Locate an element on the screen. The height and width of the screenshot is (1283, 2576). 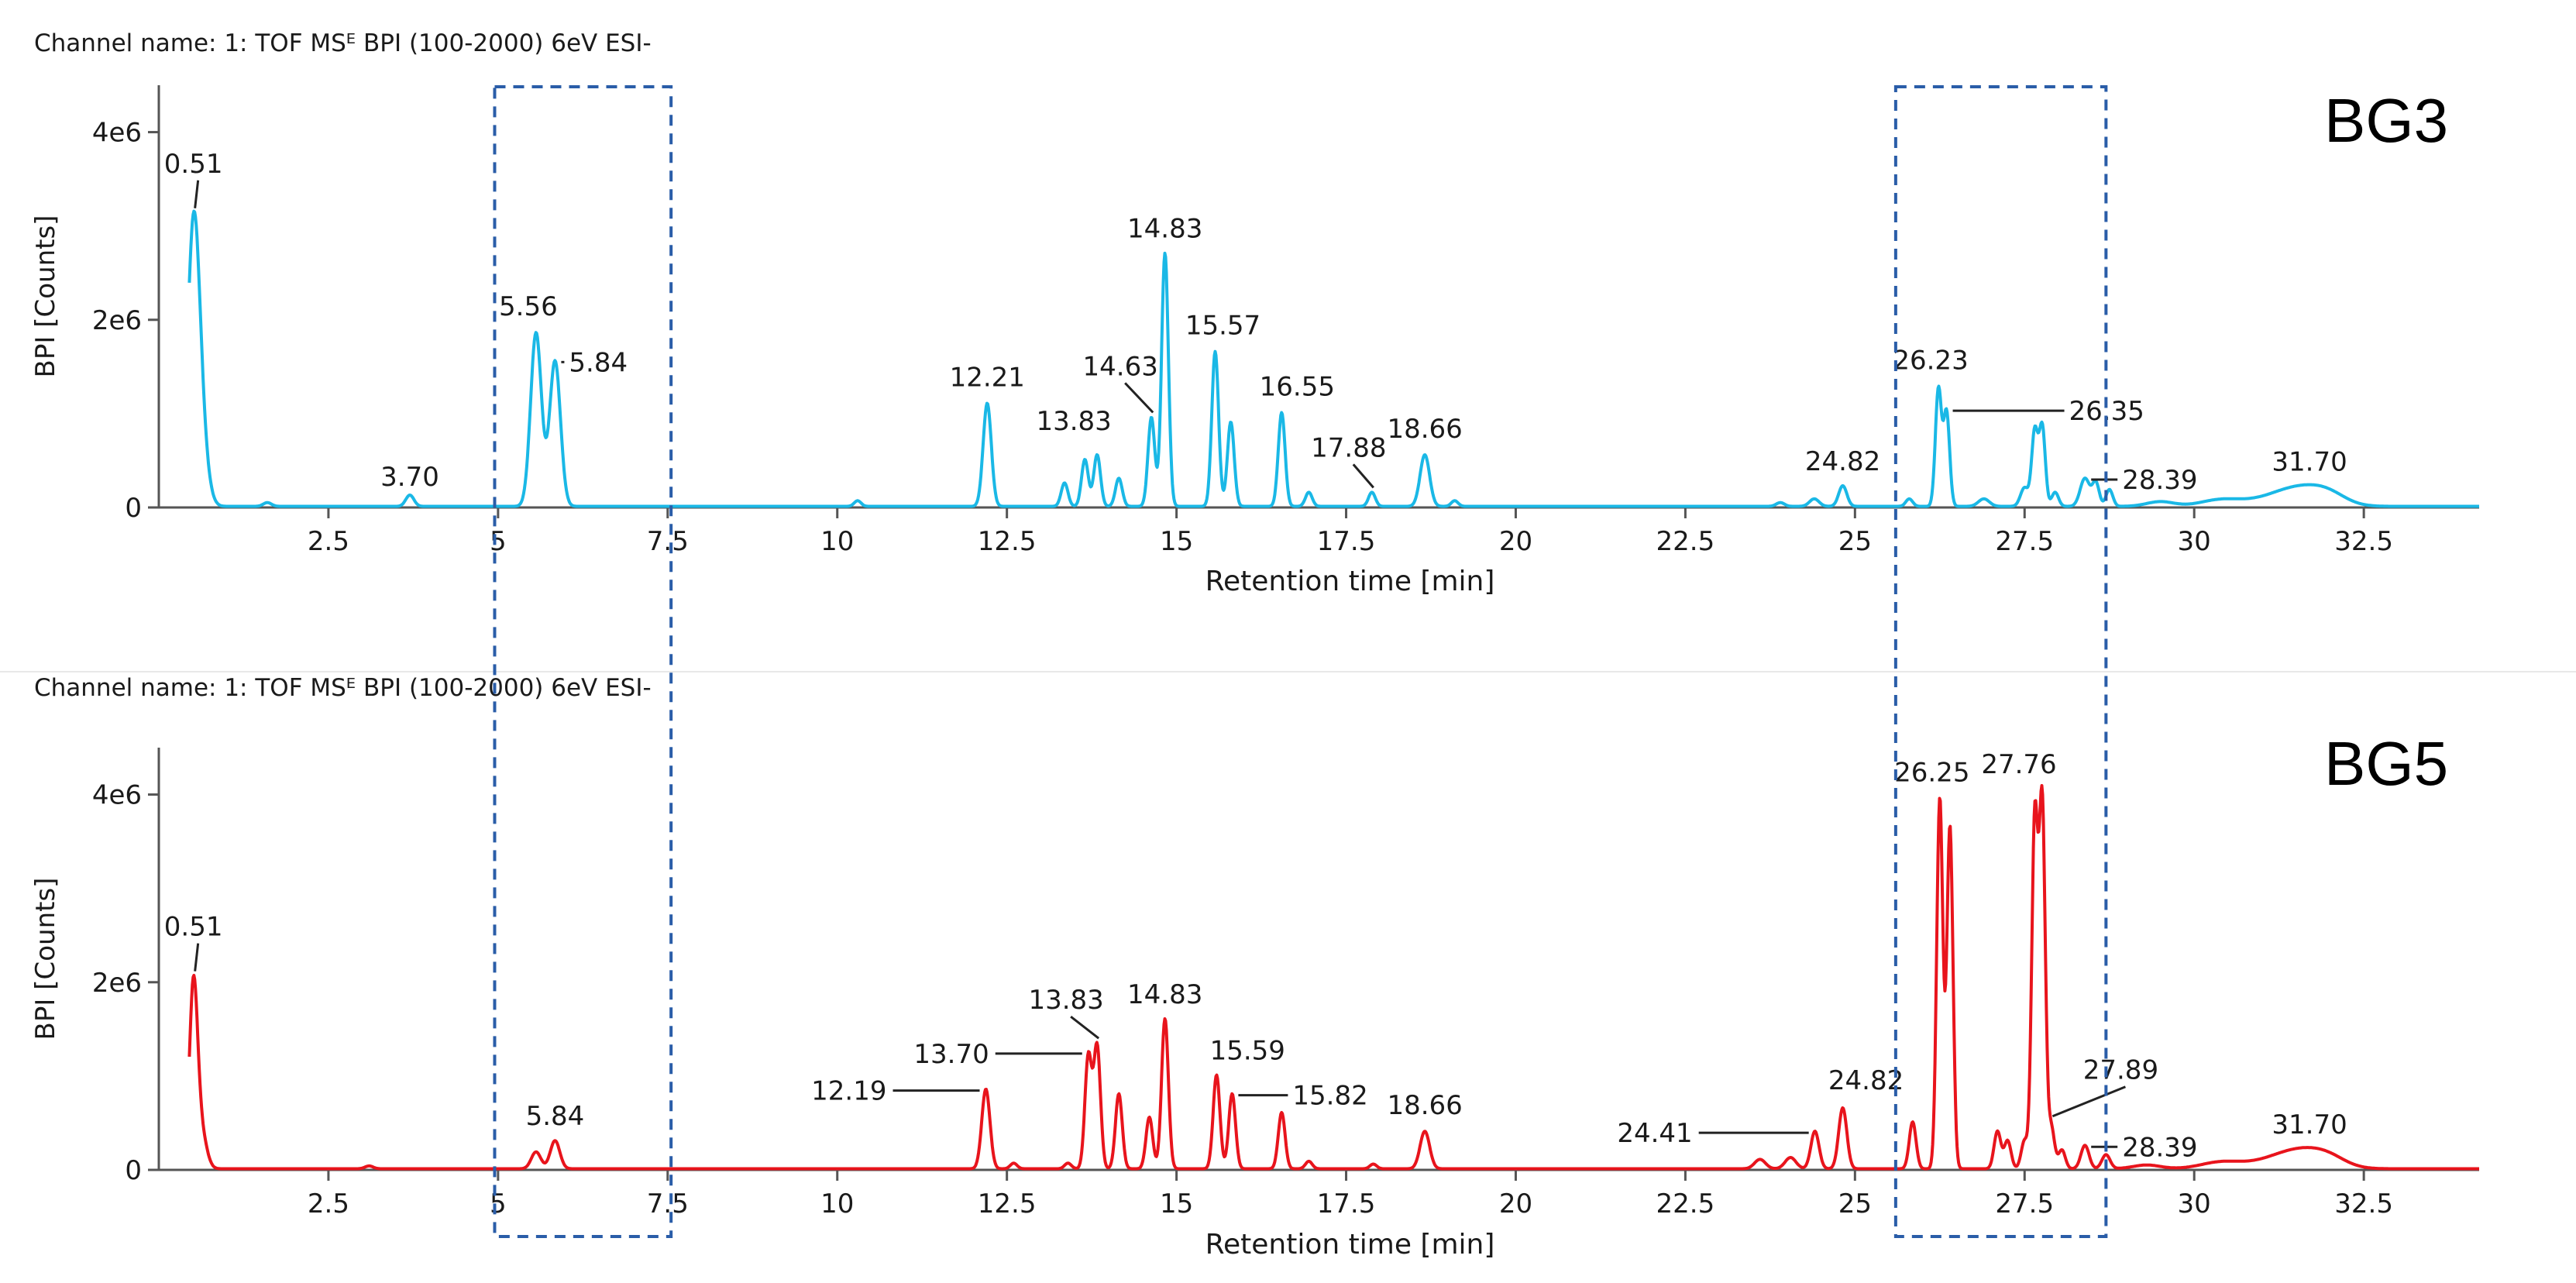
panel-1-y-tick-label: 4e6 is located at coordinates (117, 133).